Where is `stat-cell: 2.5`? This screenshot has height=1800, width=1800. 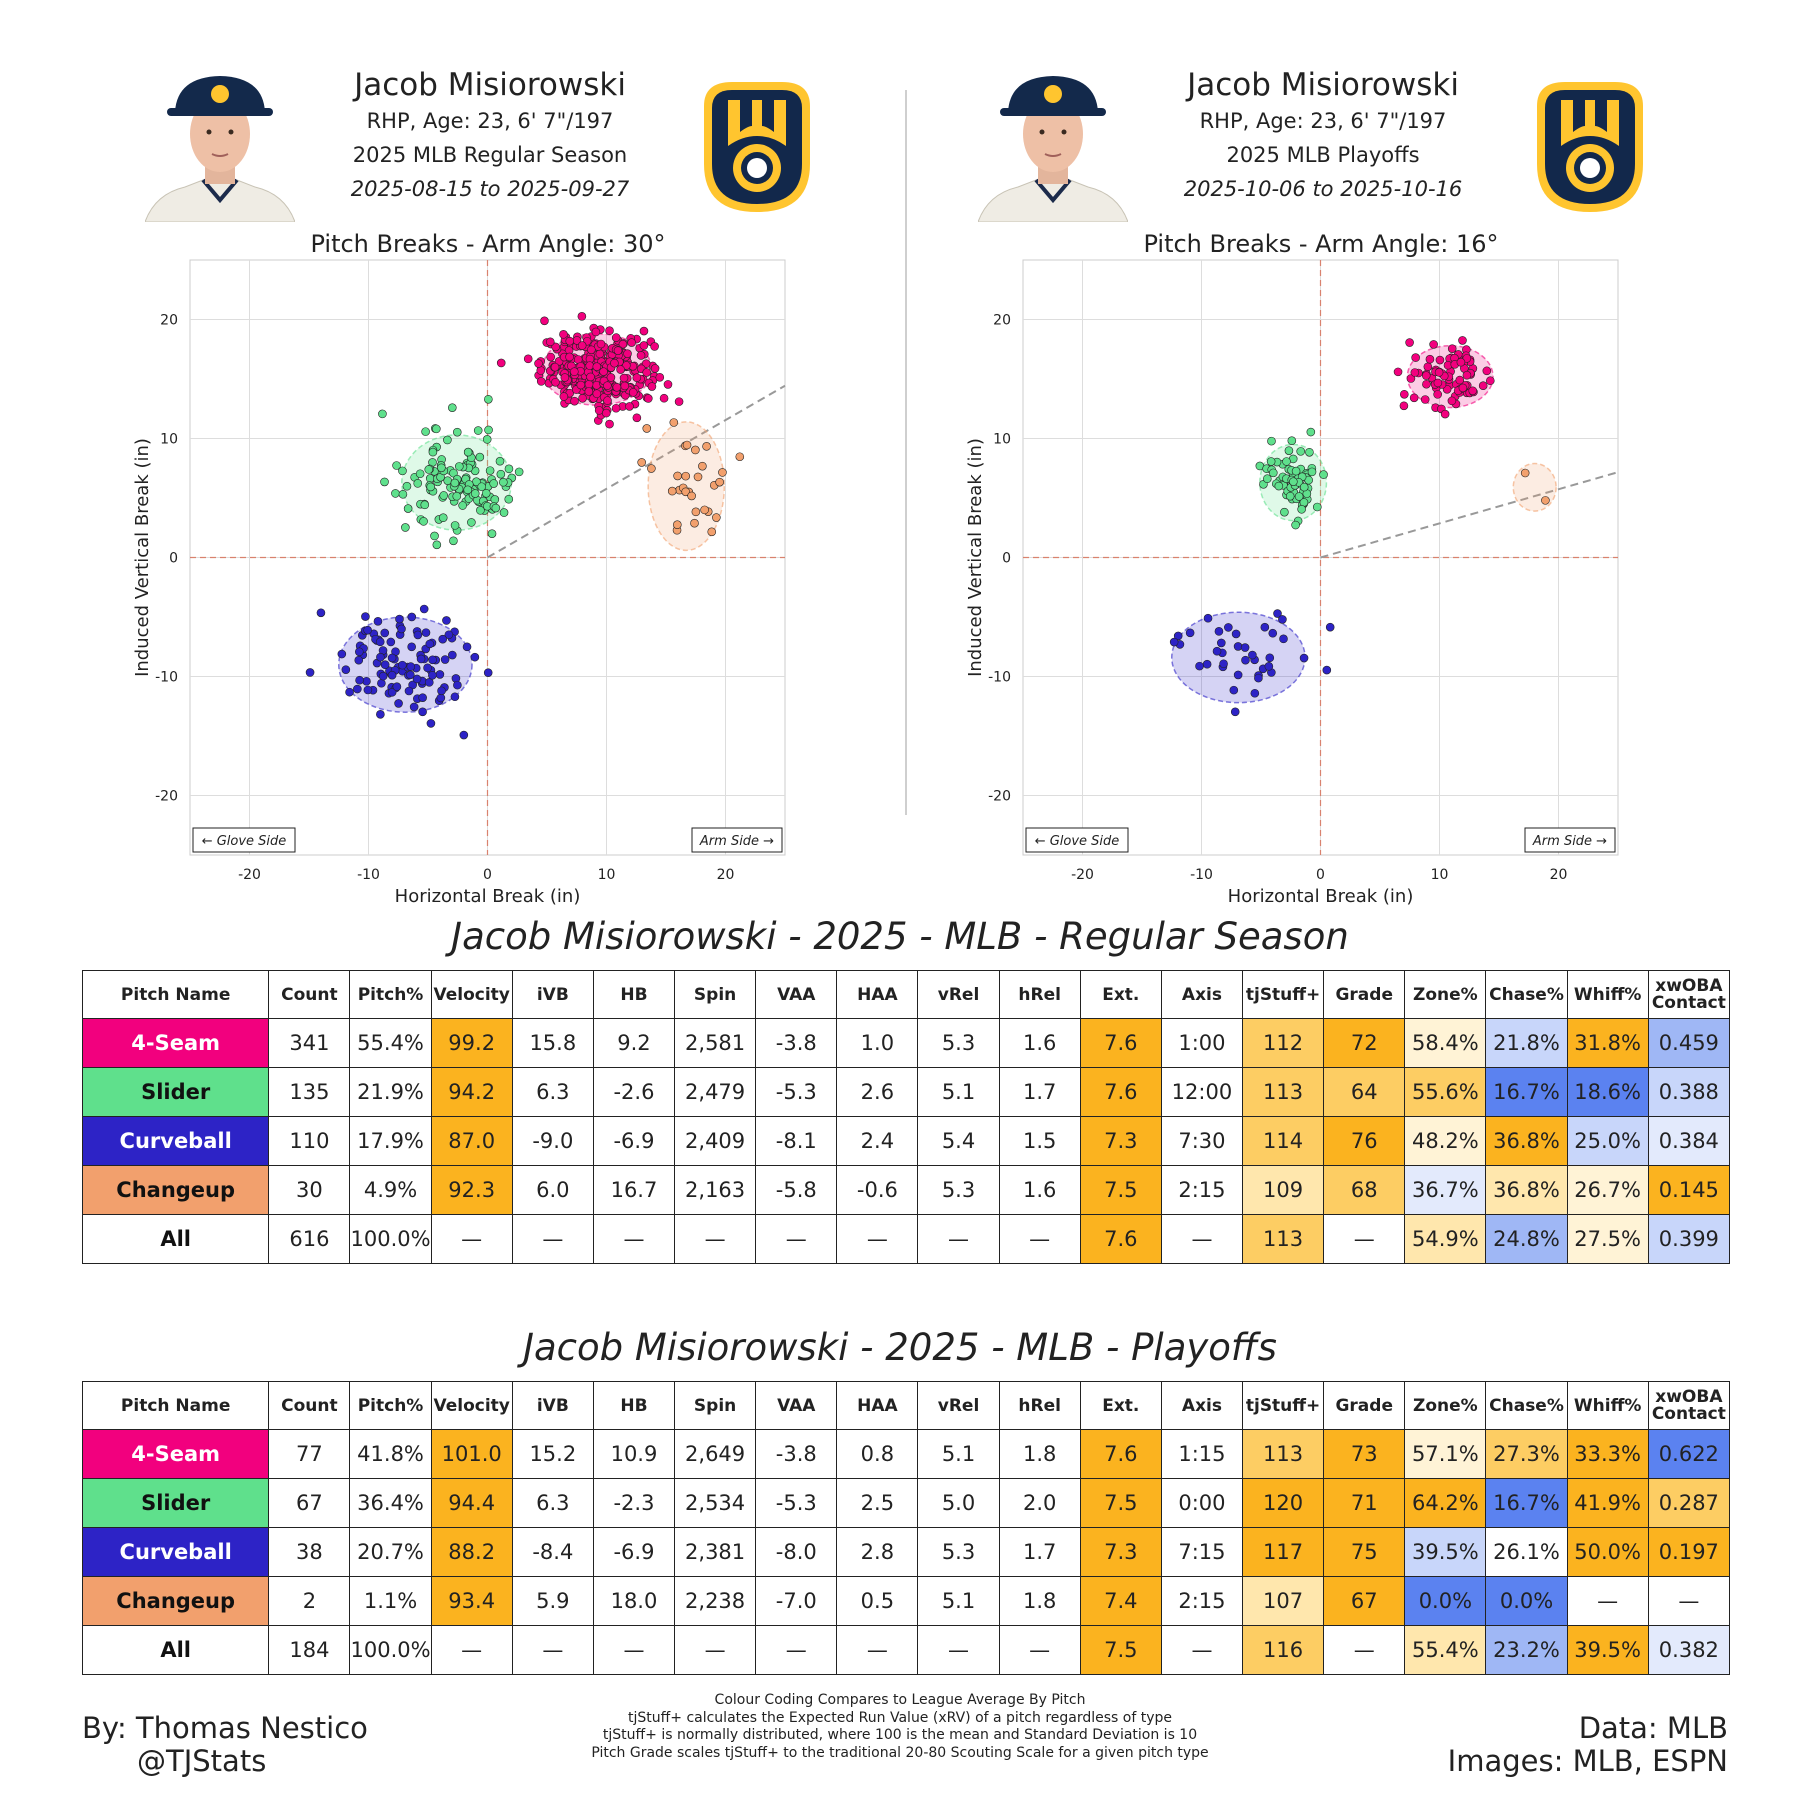
stat-cell: 2.5 is located at coordinates (877, 1503).